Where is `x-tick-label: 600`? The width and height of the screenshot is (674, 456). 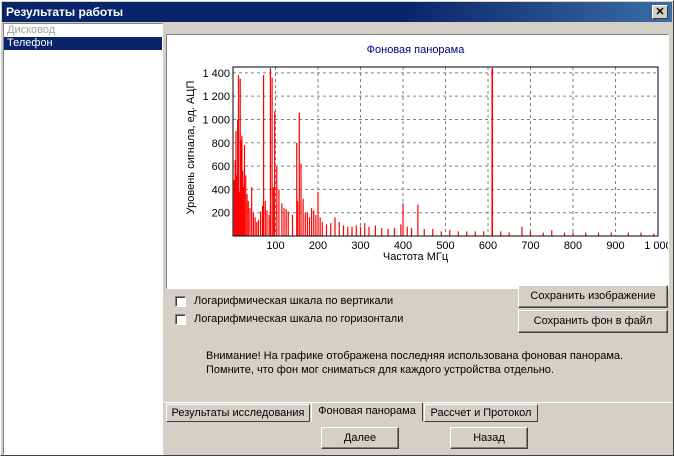
x-tick-label: 600 is located at coordinates (488, 246).